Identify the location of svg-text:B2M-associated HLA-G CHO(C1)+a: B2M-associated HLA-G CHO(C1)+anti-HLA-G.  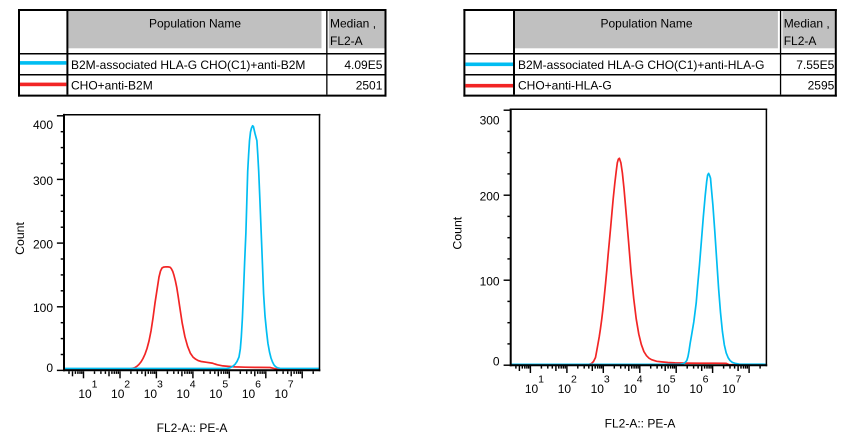
(641, 65).